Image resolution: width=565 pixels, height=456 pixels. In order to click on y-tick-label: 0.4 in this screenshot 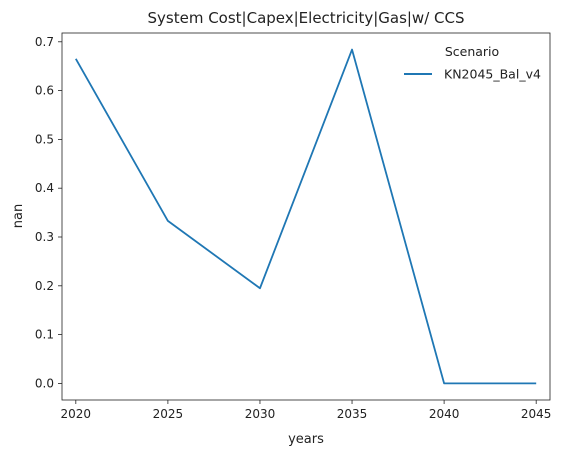, I will do `click(44, 188)`.